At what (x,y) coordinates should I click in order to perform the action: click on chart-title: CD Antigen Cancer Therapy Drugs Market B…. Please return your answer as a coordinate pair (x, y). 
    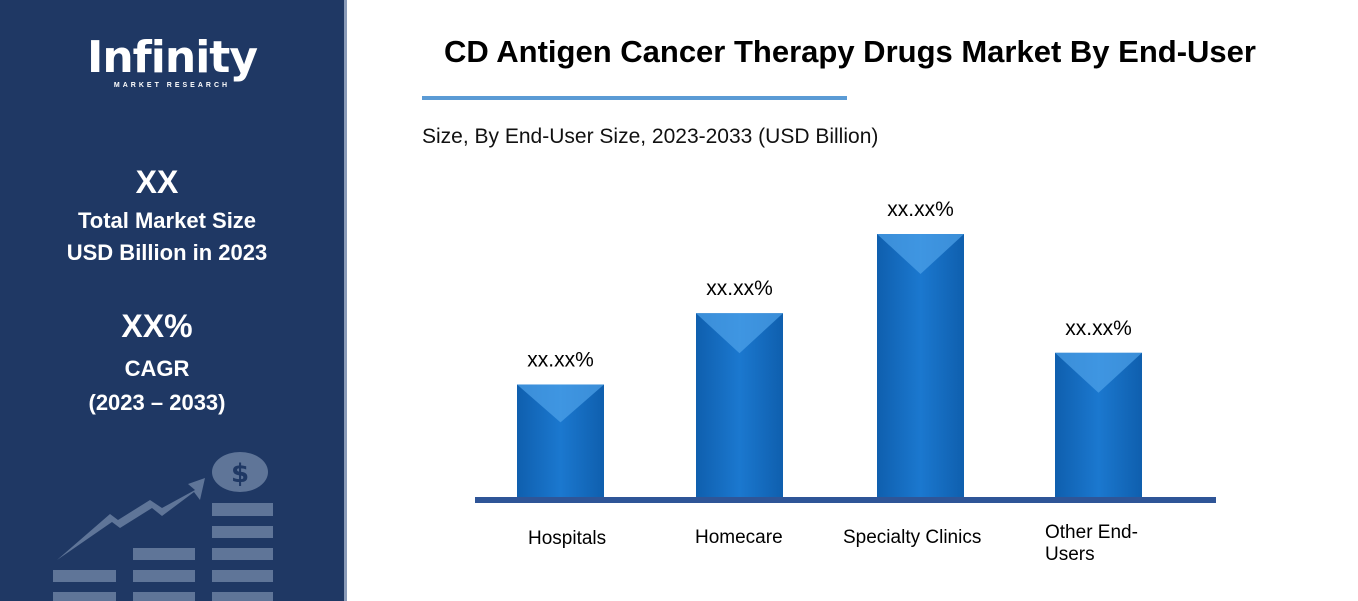
    Looking at the image, I should click on (850, 51).